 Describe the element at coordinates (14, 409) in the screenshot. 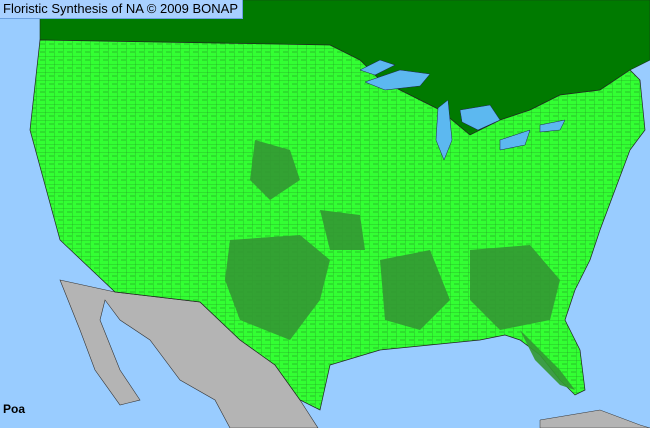

I see `taxon-label: Poa` at that location.